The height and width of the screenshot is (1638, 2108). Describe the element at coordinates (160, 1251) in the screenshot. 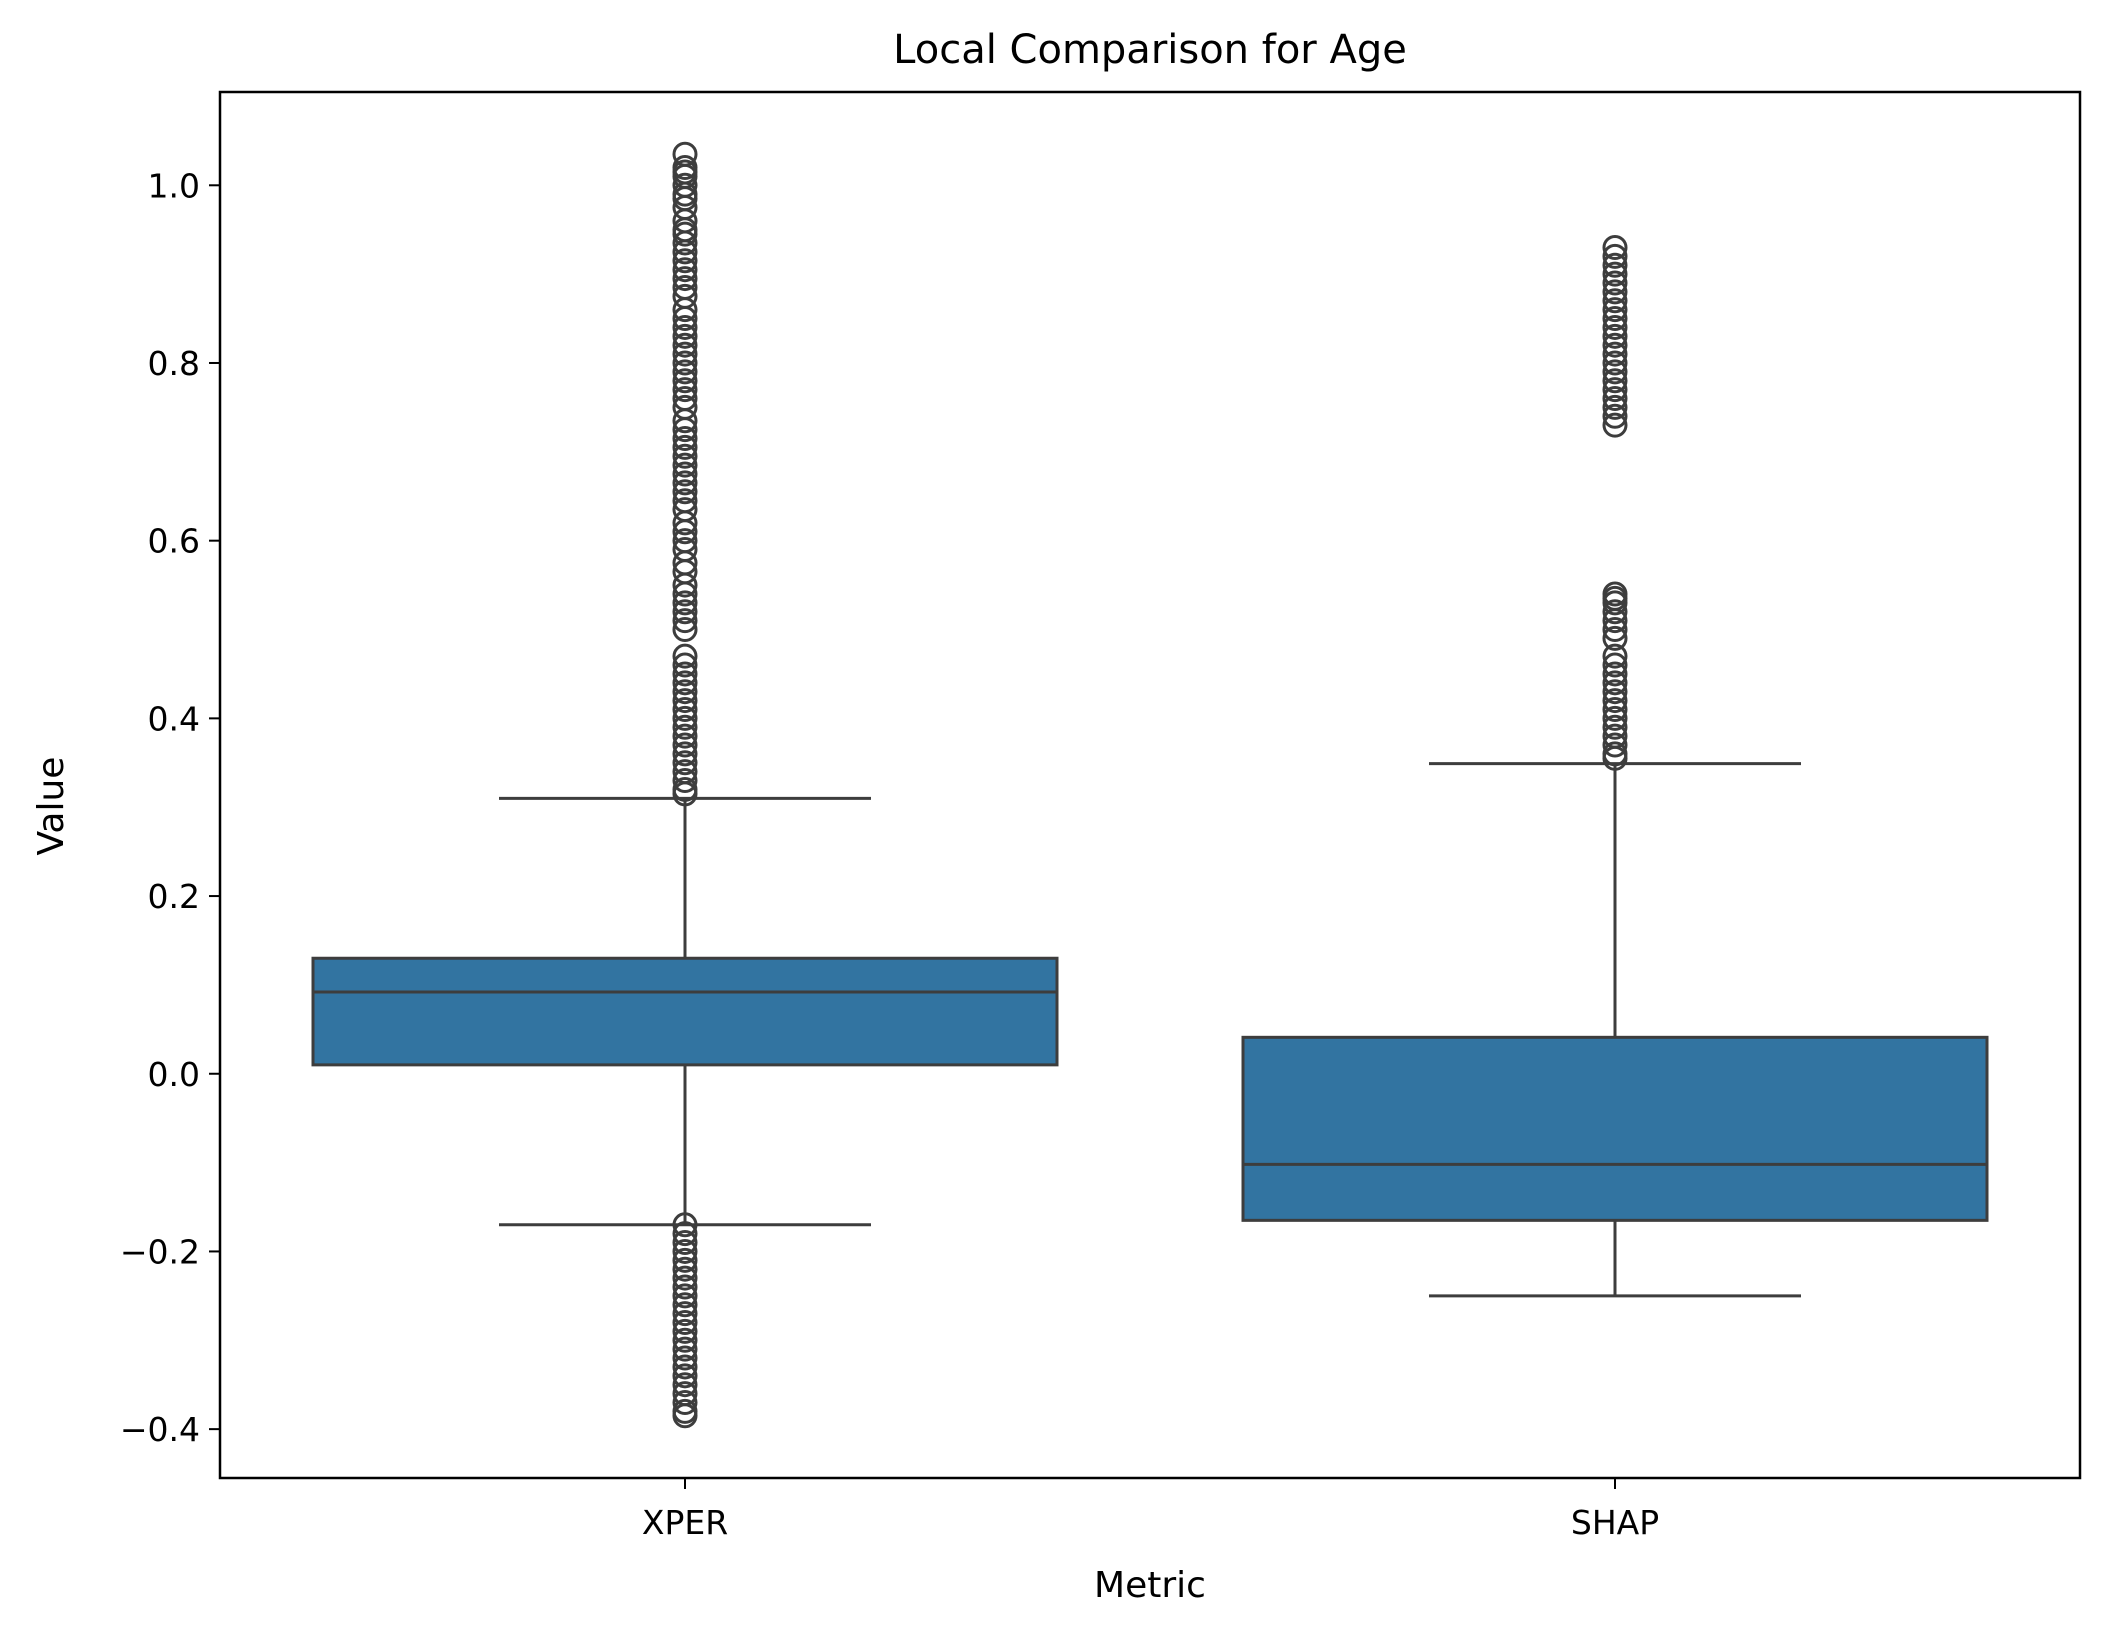

I see `y-tick-label: −0.2` at that location.